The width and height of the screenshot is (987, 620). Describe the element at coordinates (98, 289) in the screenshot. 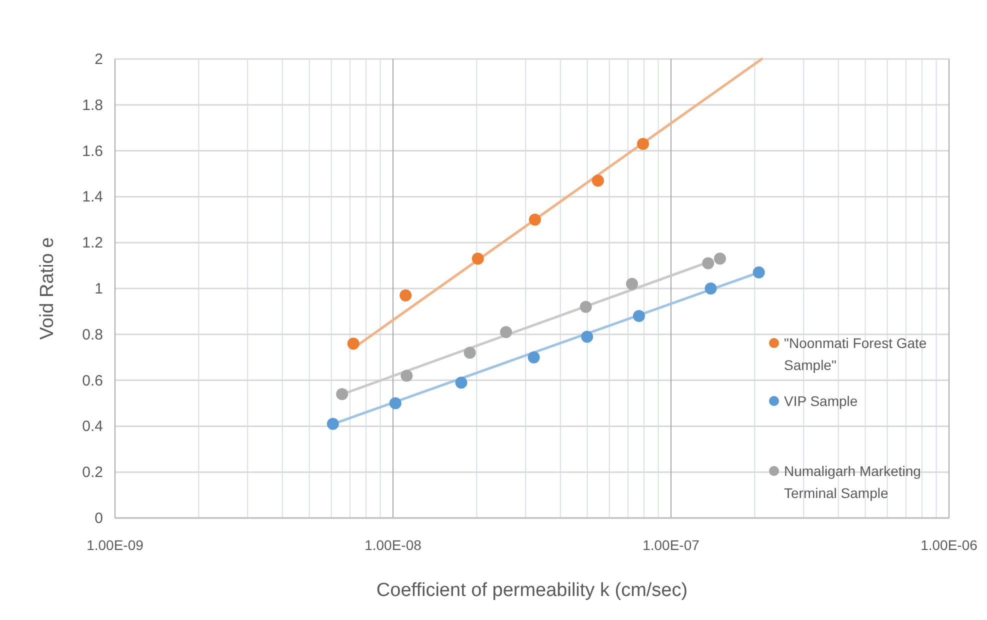

I see `y-tick-label: 1` at that location.